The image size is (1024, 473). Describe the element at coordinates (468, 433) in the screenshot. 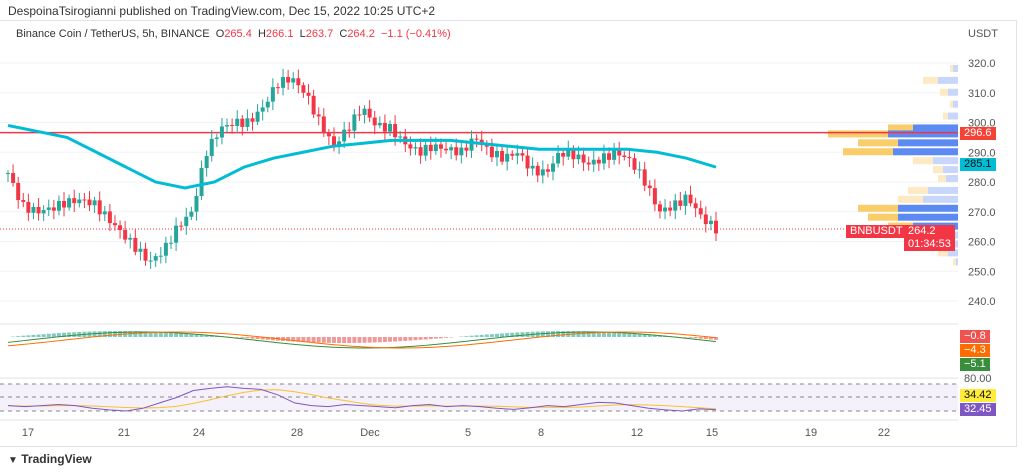

I see `x-tick-label: 5` at that location.